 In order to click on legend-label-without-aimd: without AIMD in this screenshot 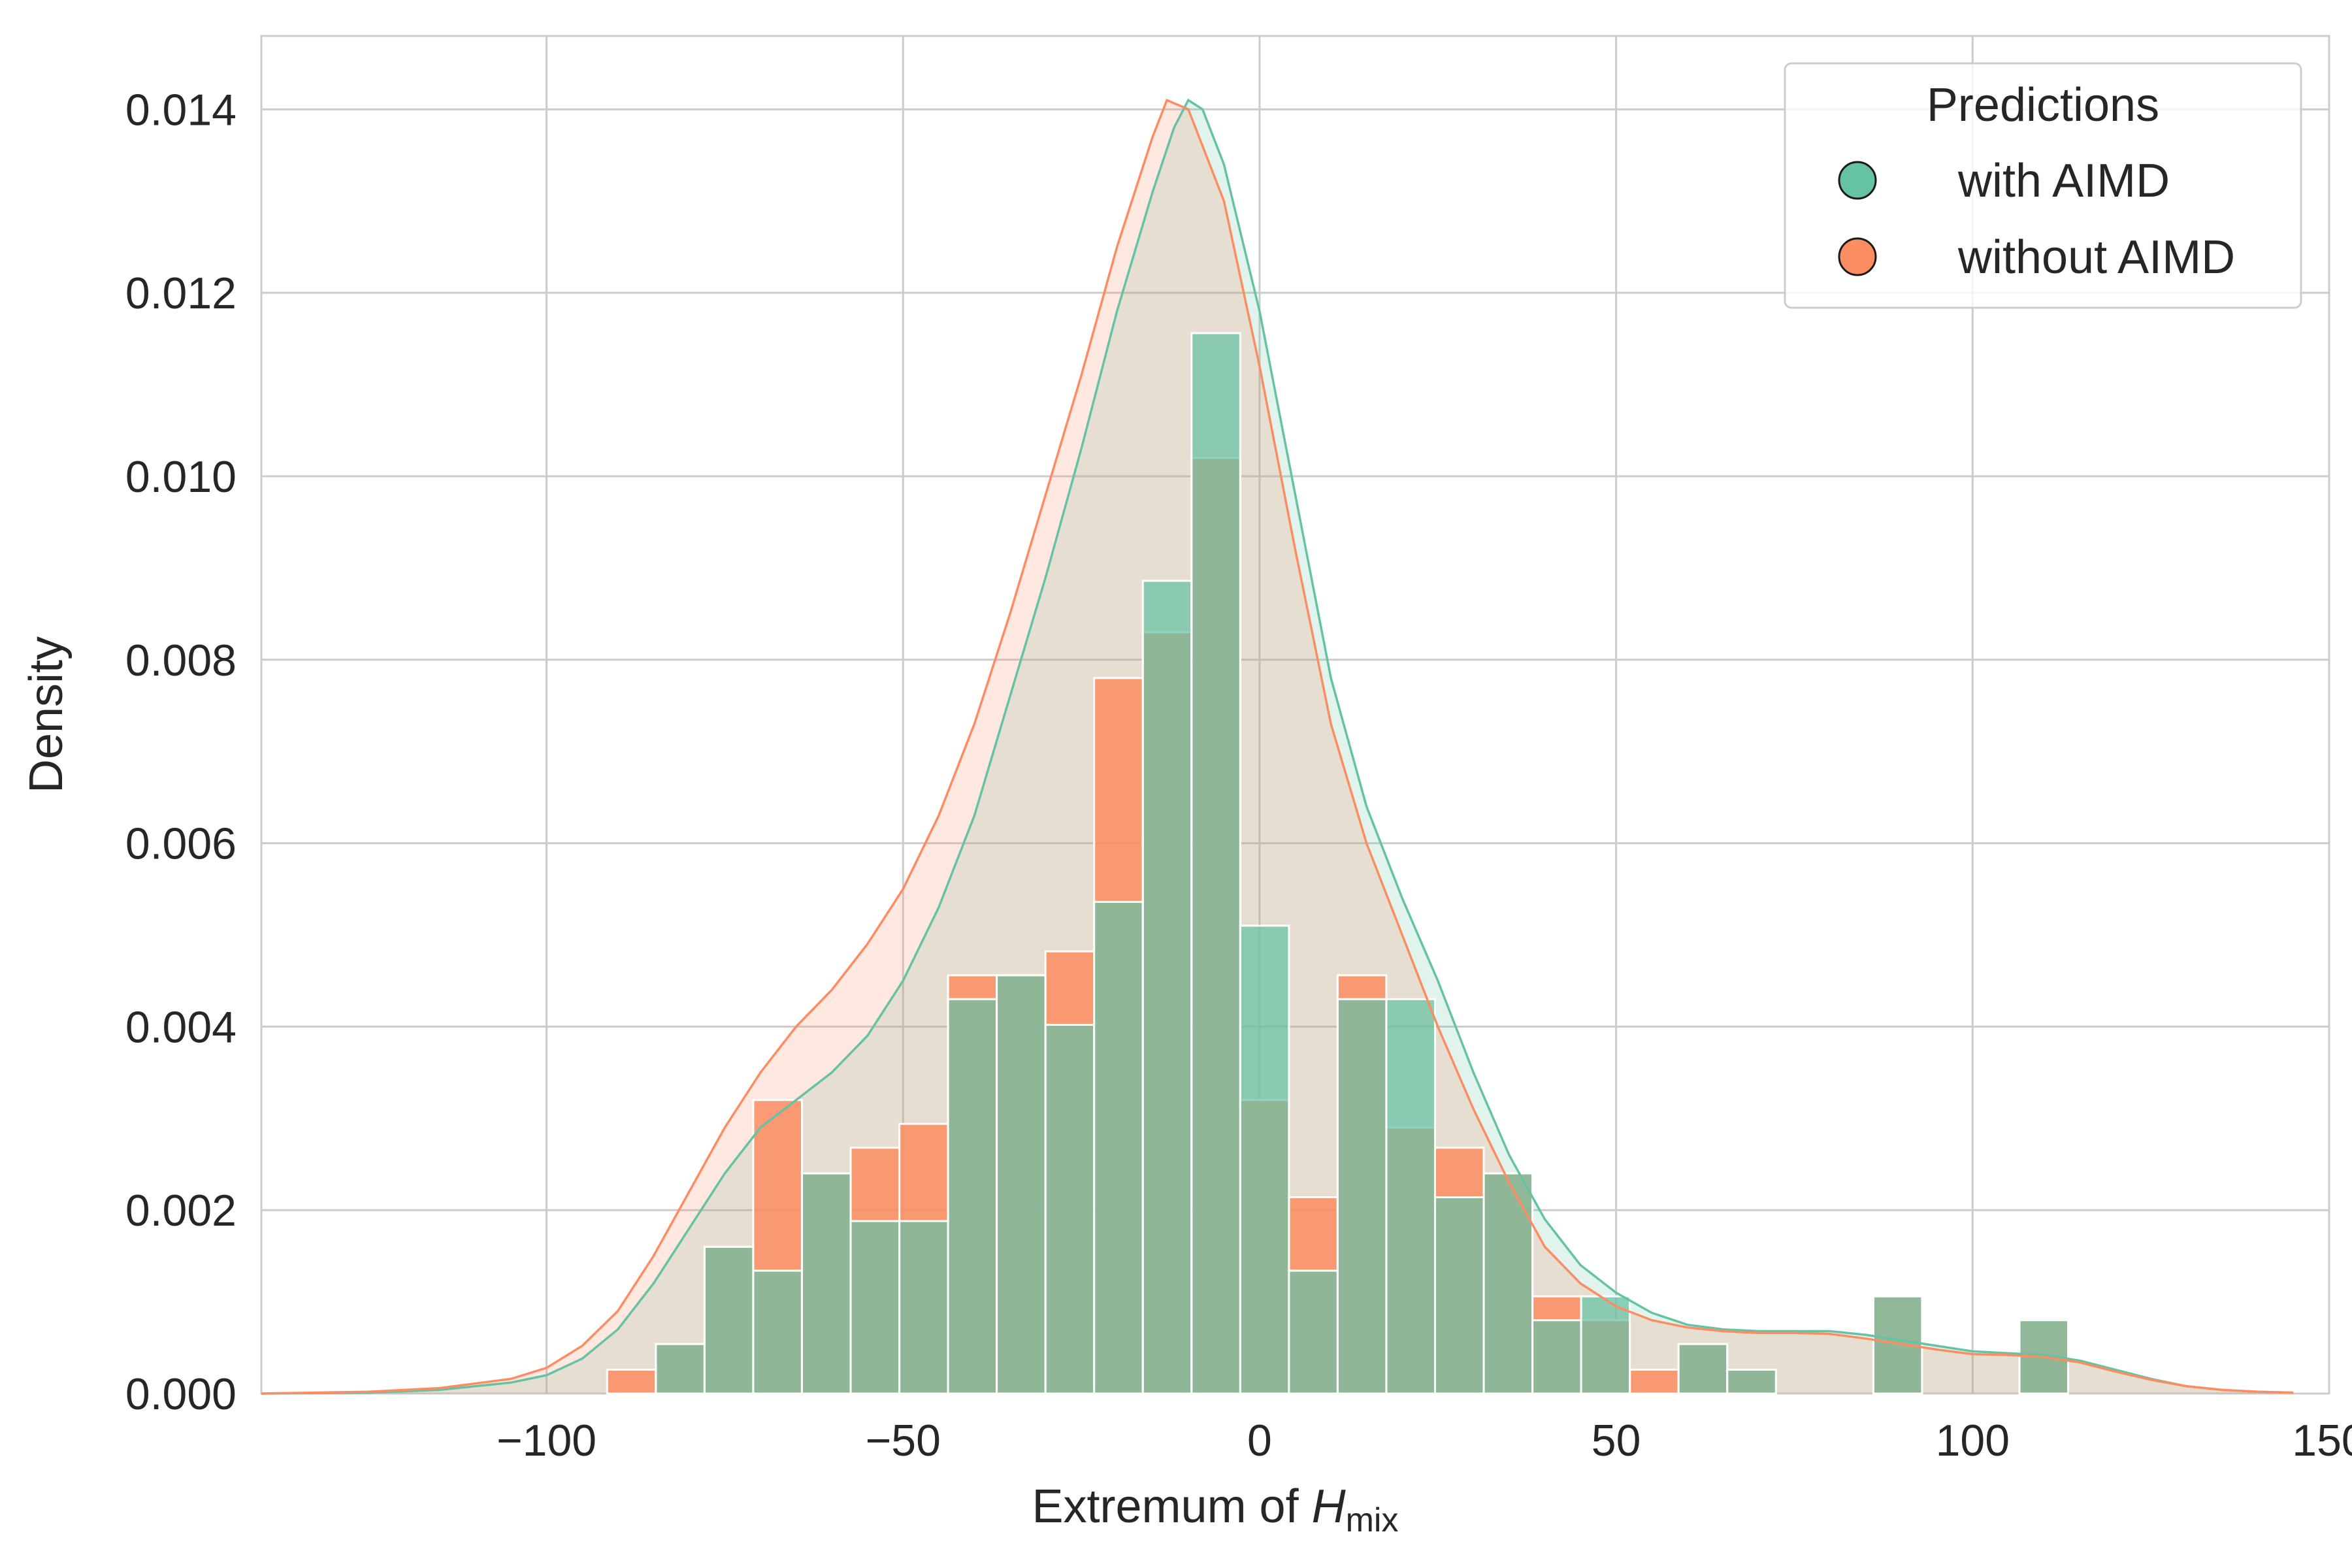, I will do `click(2096, 257)`.